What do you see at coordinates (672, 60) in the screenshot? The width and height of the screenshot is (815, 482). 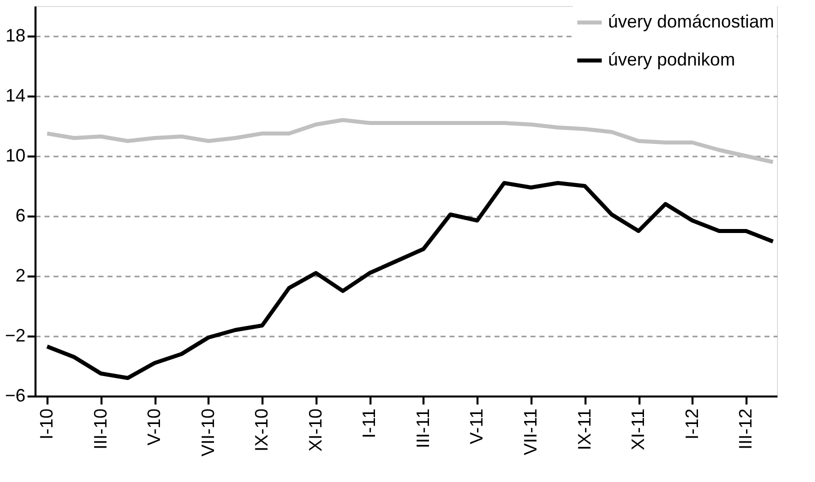 I see `legend-label: úvery podnikom` at bounding box center [672, 60].